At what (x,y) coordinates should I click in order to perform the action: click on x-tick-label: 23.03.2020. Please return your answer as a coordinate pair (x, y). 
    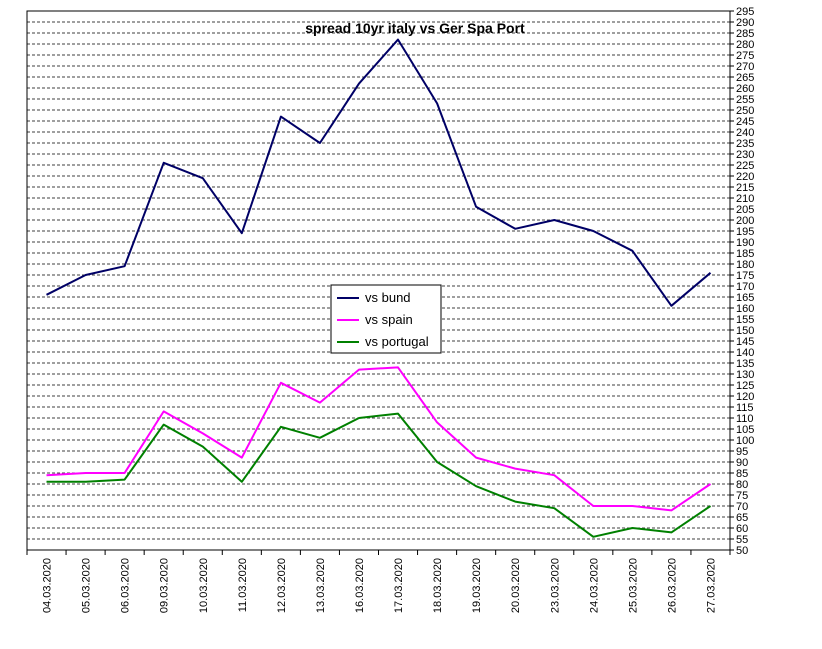
    Looking at the image, I should click on (555, 585).